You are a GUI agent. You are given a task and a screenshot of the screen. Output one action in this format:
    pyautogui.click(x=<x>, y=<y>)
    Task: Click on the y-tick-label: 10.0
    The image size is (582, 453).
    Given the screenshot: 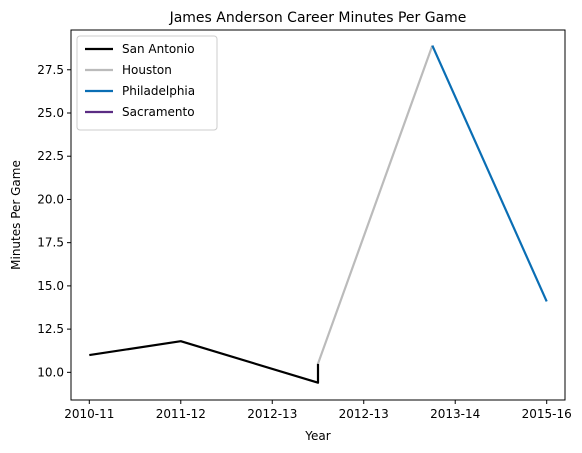 What is the action you would take?
    pyautogui.click(x=50, y=372)
    